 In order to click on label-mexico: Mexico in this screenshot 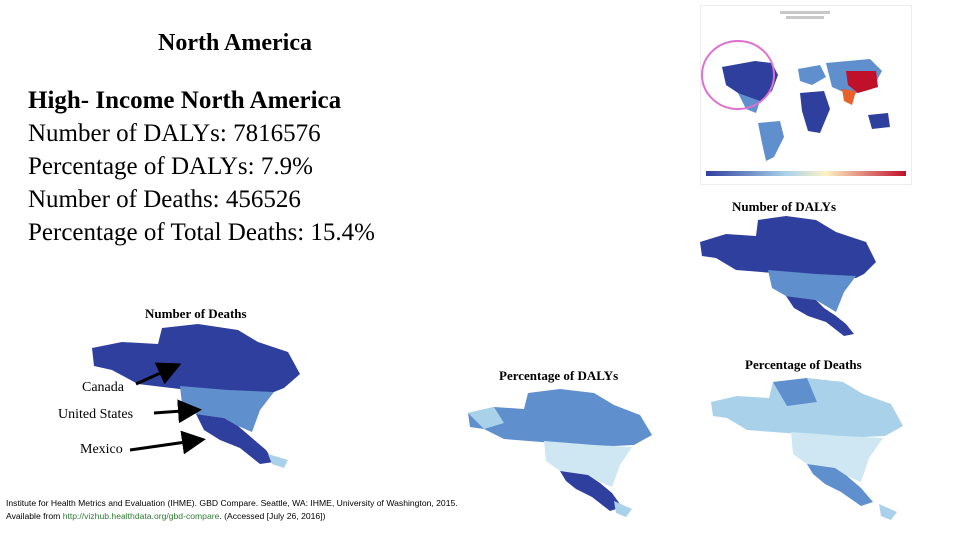, I will do `click(101, 449)`.